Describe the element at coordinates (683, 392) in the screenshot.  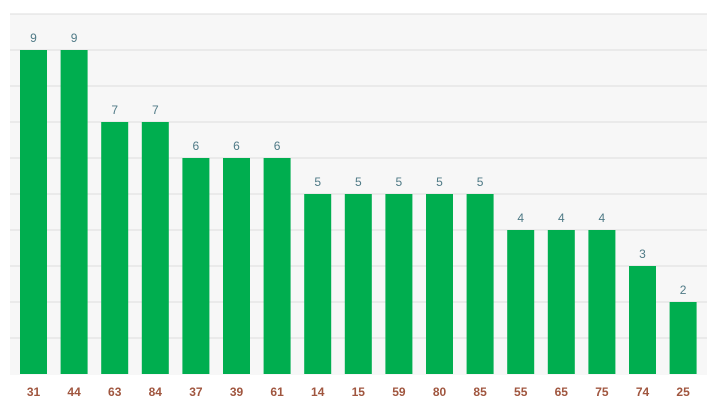
I see `x-tick-label-25: 25` at that location.